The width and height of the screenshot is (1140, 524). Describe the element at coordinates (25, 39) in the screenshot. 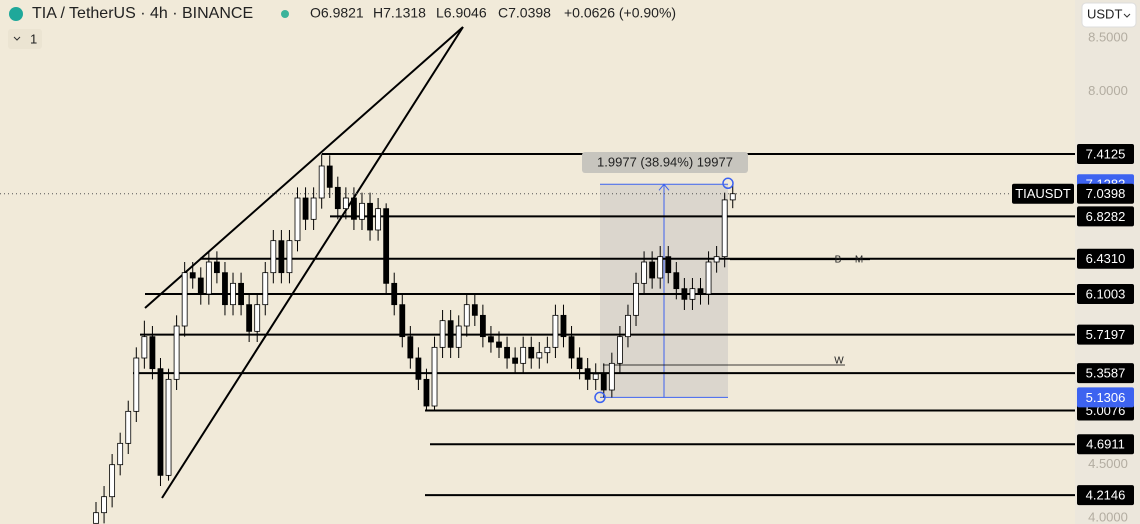

I see `interval-badge` at that location.